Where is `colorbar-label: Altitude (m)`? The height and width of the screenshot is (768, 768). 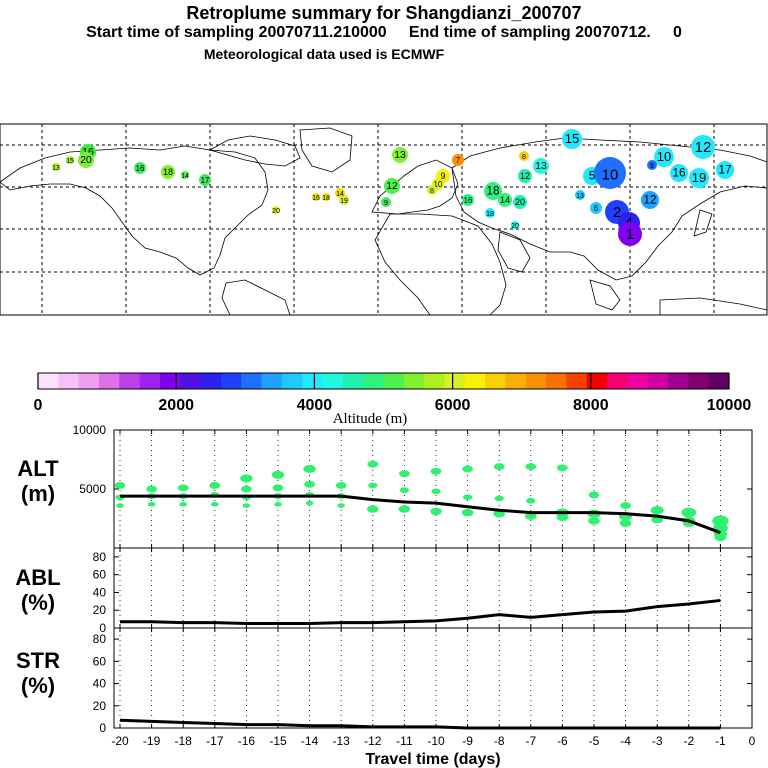 colorbar-label: Altitude (m) is located at coordinates (370, 419).